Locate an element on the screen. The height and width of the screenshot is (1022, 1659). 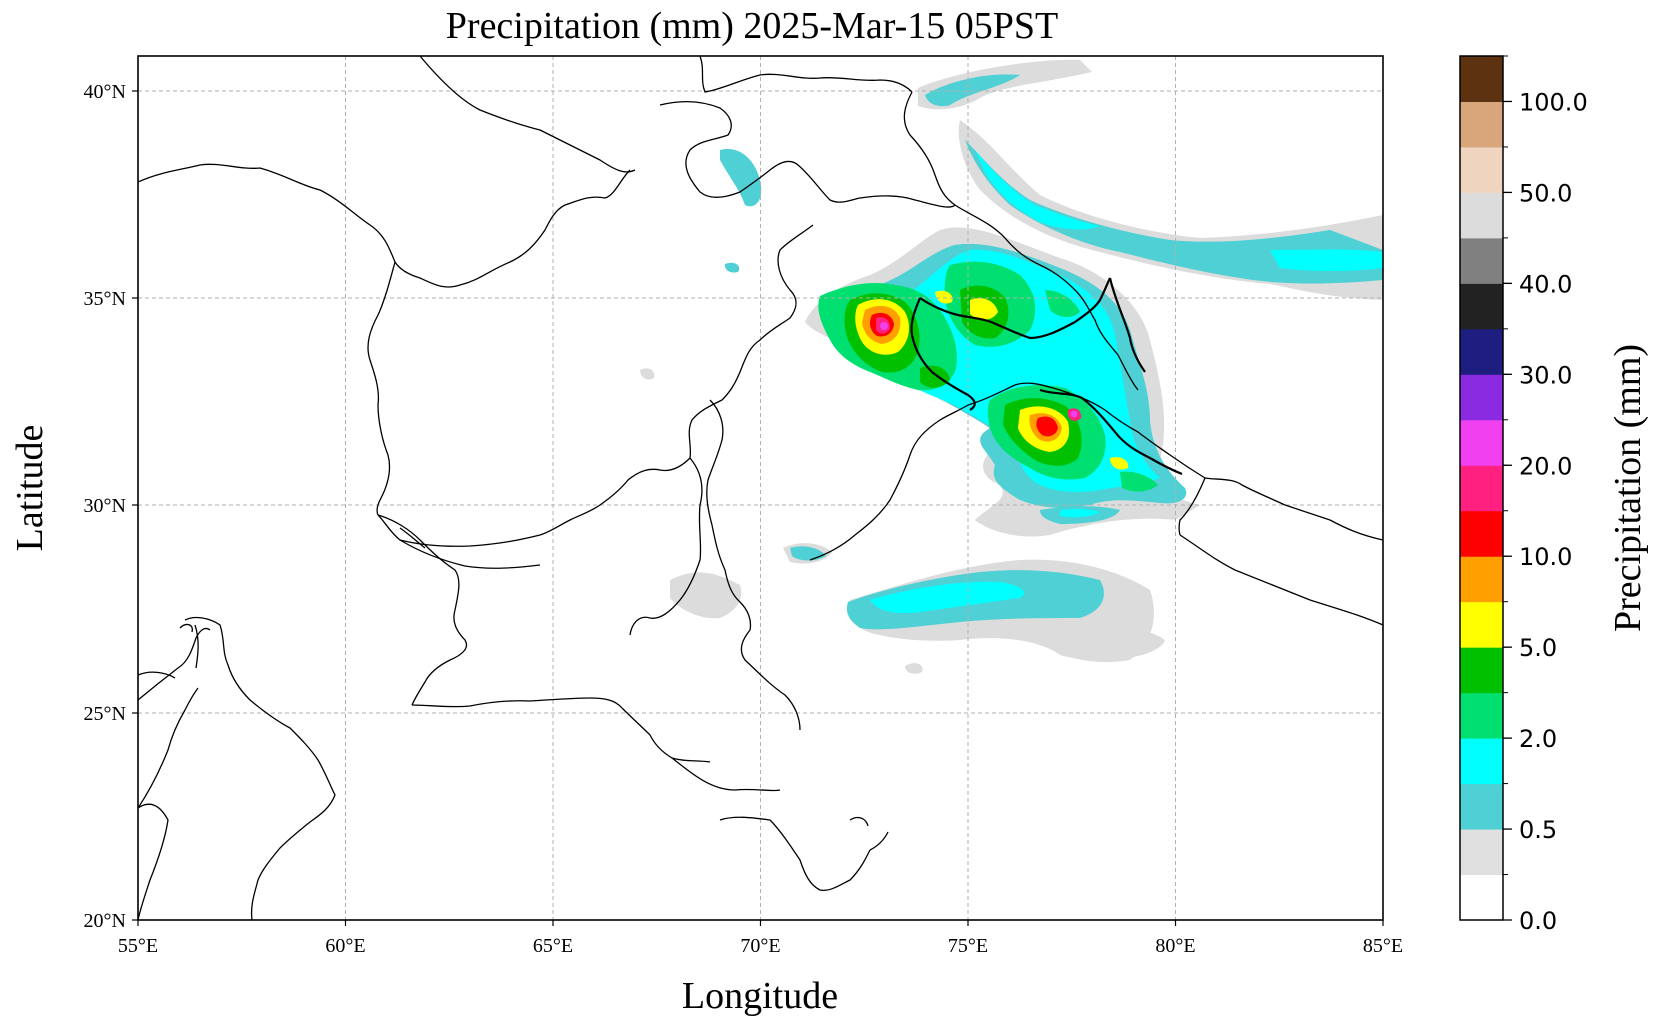
y-tick-label: 30°N is located at coordinates (105, 506).